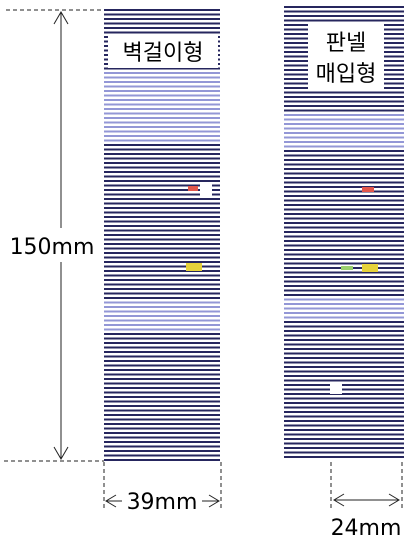 The image size is (406, 546). What do you see at coordinates (370, 268) in the screenshot?
I see `panel-indicator-yellow` at bounding box center [370, 268].